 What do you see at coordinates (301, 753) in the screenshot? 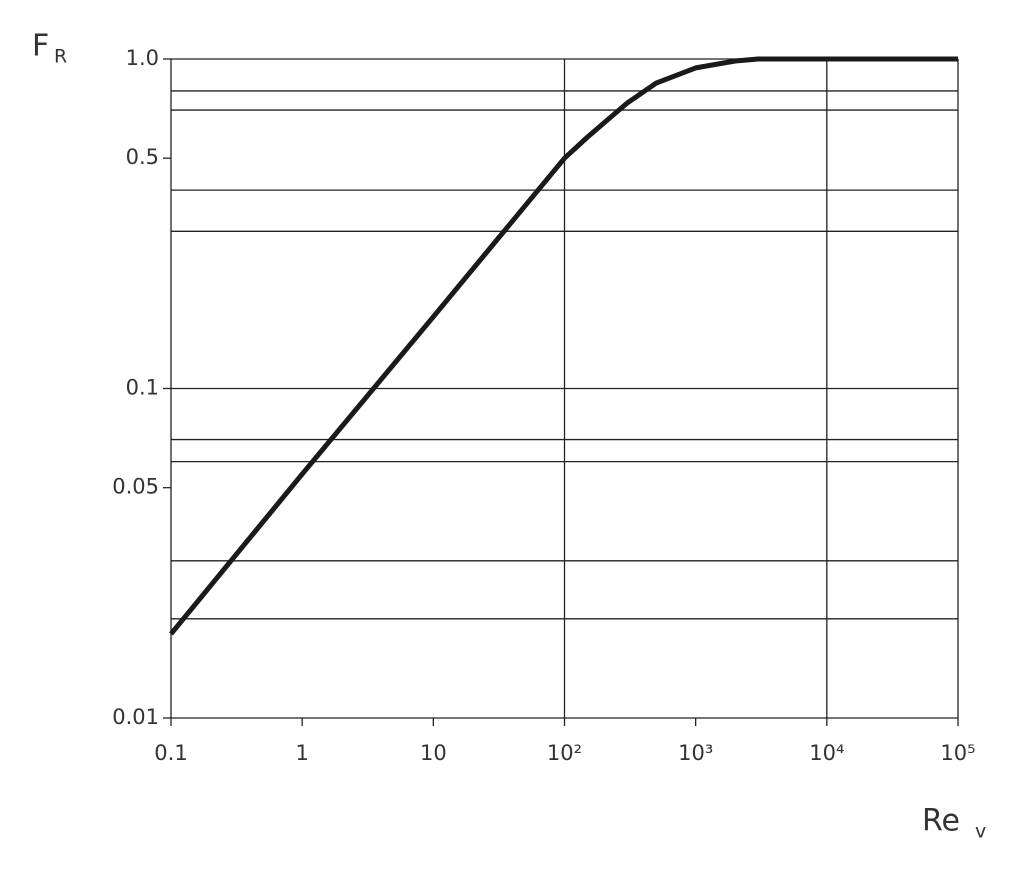
I see `x-tick-label: 1` at bounding box center [301, 753].